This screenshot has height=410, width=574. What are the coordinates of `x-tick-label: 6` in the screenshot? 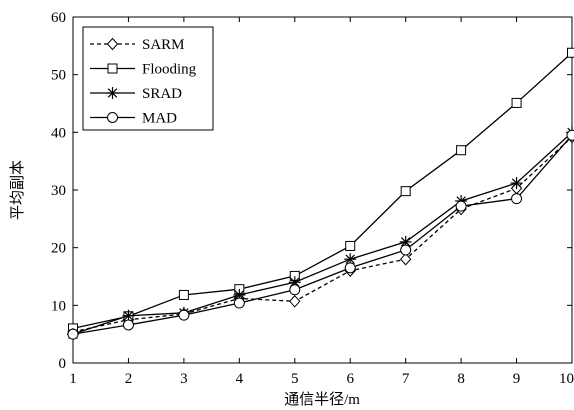 It's located at (350, 379).